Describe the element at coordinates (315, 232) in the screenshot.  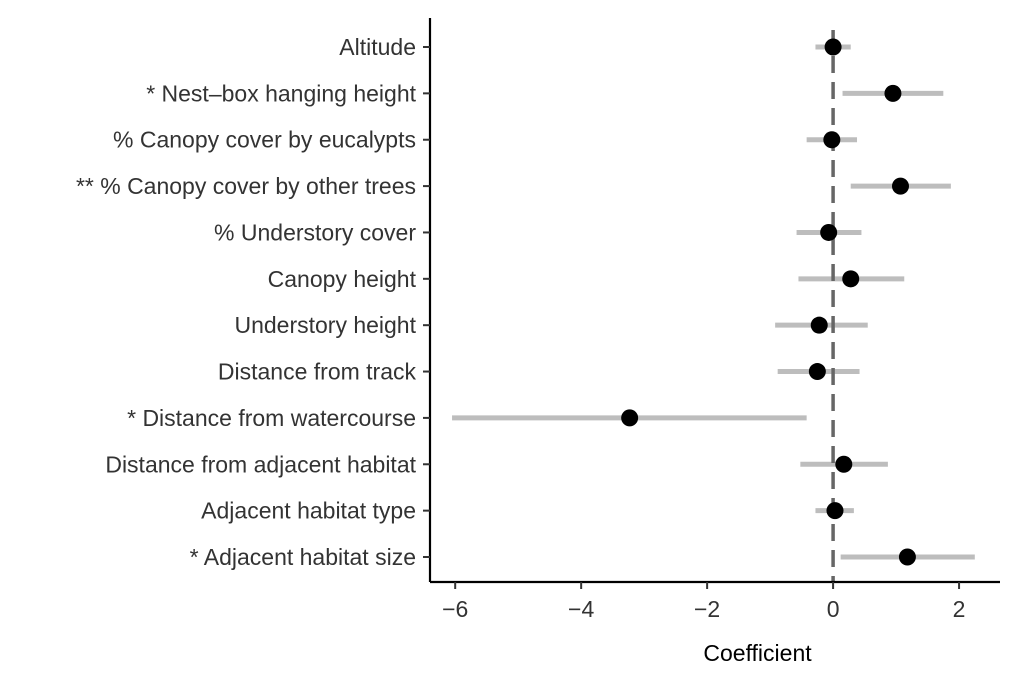
I see `y-tick-label: % Understory cover` at that location.